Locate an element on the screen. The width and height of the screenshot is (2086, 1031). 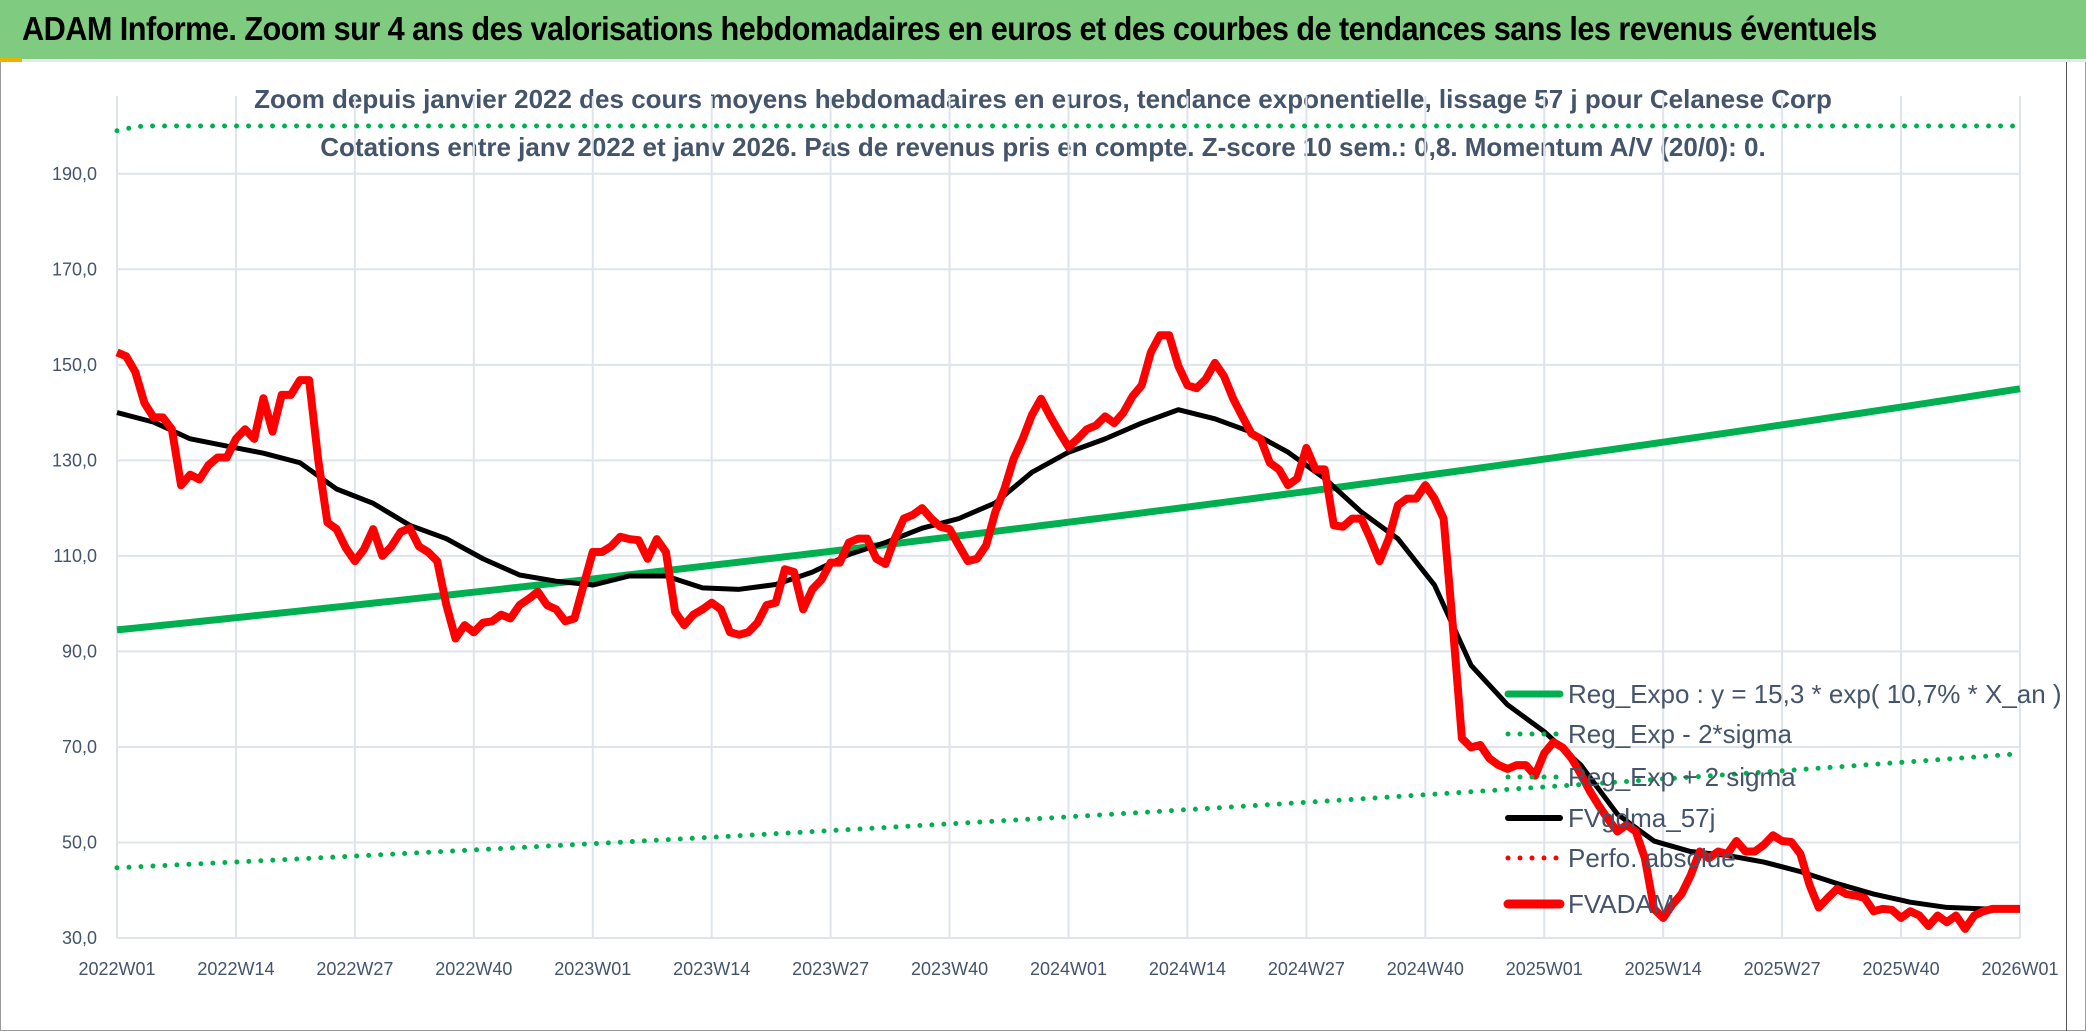
y-tick-label: 90,0 is located at coordinates (79, 651).